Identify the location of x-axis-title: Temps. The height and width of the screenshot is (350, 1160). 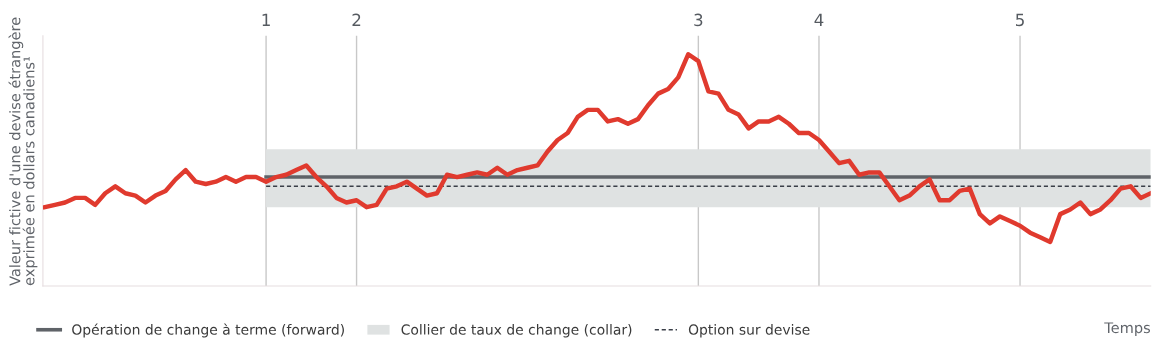
(1127, 329).